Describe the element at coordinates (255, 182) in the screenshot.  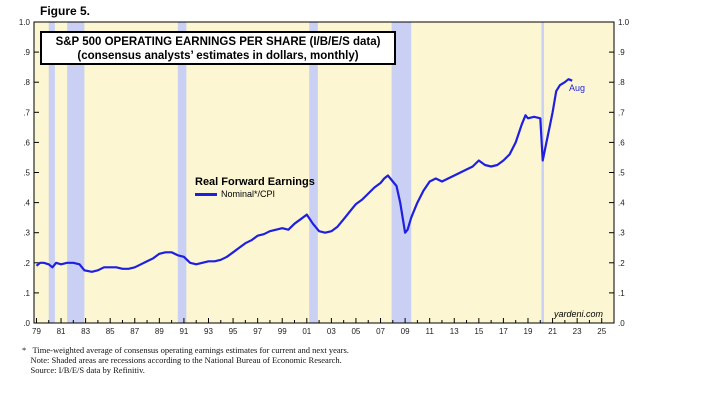
I see `legend-title: Real Forward Earnings` at that location.